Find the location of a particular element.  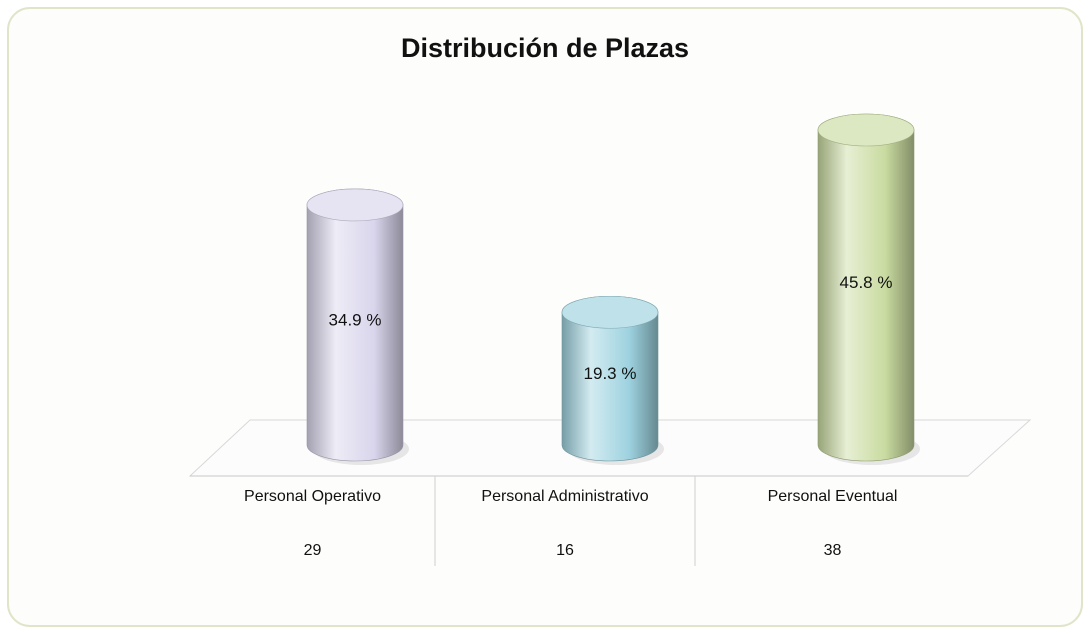

count-label: 38 is located at coordinates (832, 550).